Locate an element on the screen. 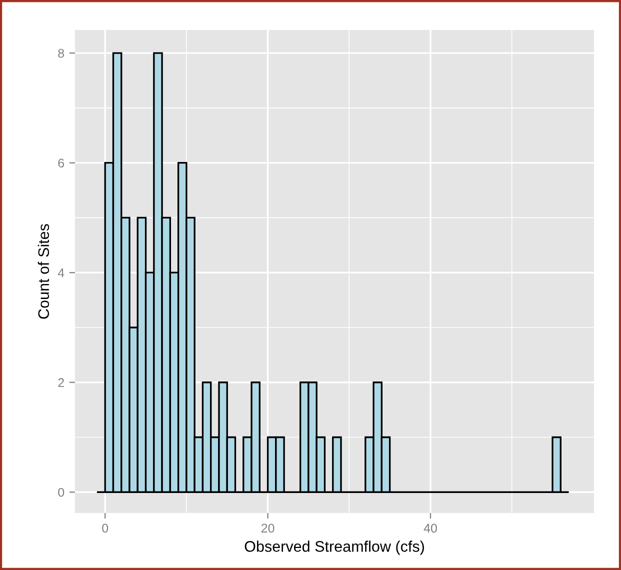  x-tick-label: 40 is located at coordinates (430, 528).